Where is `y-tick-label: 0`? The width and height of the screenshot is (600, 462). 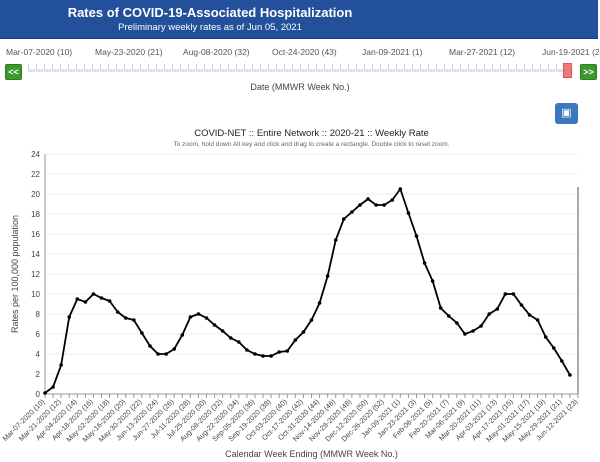
y-tick-label: 0 is located at coordinates (38, 394).